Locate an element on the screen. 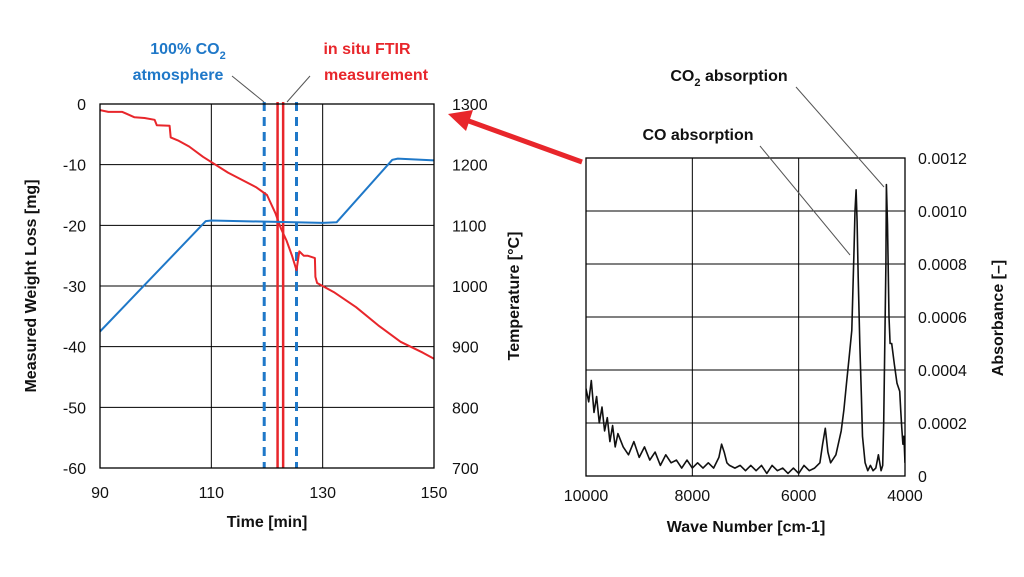 This screenshot has height=577, width=1024. chart-a-y-axis-label-right: Temperature [°C] is located at coordinates (514, 296).